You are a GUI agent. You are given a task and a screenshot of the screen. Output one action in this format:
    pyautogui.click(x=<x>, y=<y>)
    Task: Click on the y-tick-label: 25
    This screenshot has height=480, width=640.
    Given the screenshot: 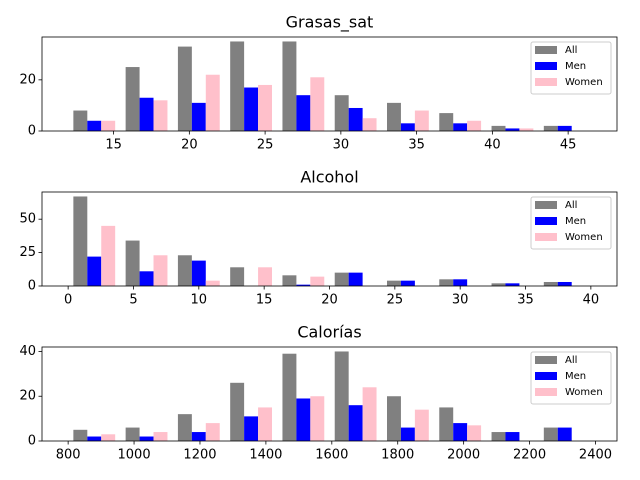 What is the action you would take?
    pyautogui.click(x=27, y=252)
    